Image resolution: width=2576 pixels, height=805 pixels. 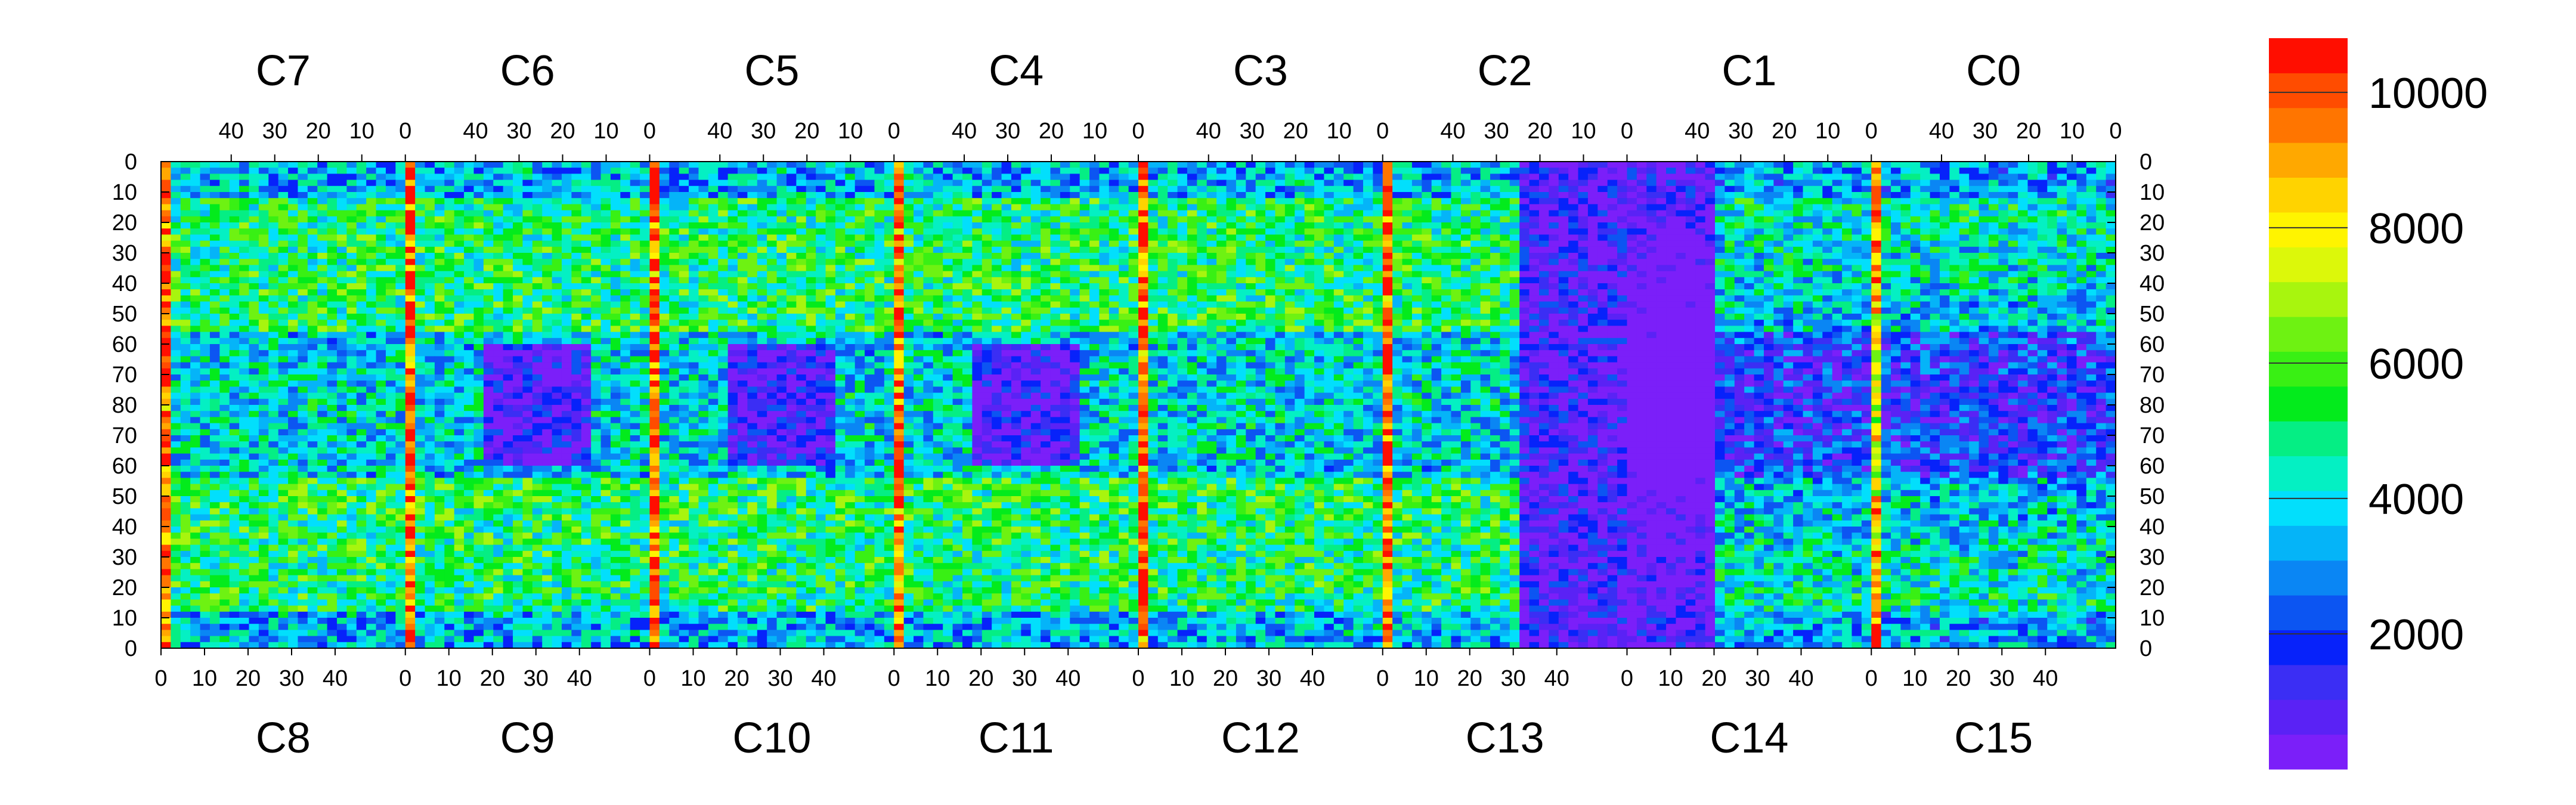 What do you see at coordinates (284, 738) in the screenshot?
I see `bottom-section-label: C8` at bounding box center [284, 738].